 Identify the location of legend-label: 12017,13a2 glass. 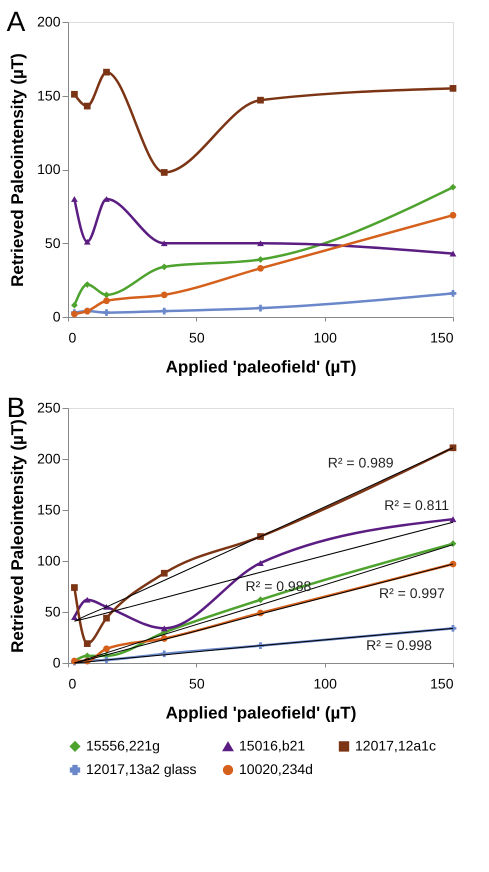
(141, 769).